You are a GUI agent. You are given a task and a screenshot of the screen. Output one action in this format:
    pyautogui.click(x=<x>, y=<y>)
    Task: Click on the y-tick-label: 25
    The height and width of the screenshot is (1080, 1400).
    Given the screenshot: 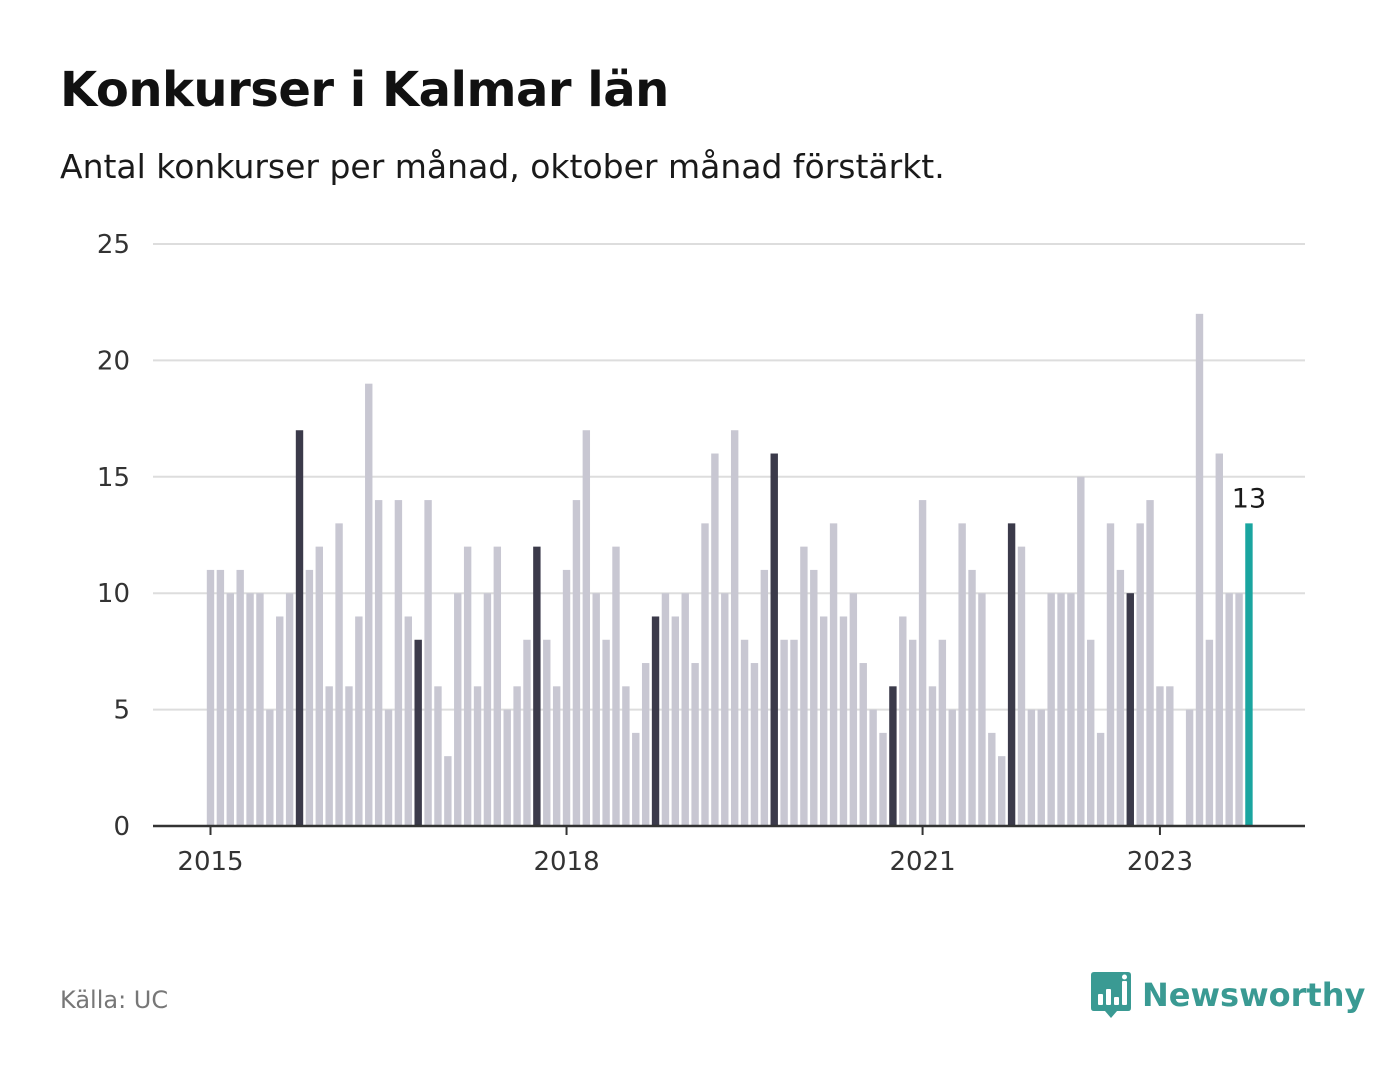 What is the action you would take?
    pyautogui.click(x=113, y=245)
    